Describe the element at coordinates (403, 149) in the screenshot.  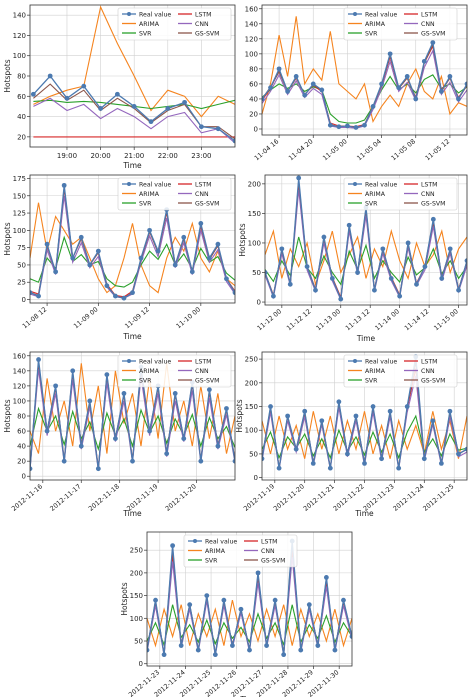
I see `x-tick-label: 11-05 08` at that location.